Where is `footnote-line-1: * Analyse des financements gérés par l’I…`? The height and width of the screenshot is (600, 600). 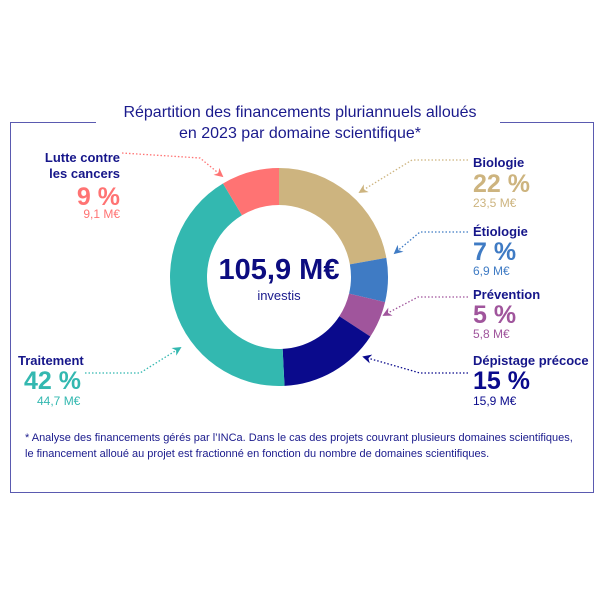
footnote-line-1: * Analyse des financements gérés par l’I… is located at coordinates (299, 438).